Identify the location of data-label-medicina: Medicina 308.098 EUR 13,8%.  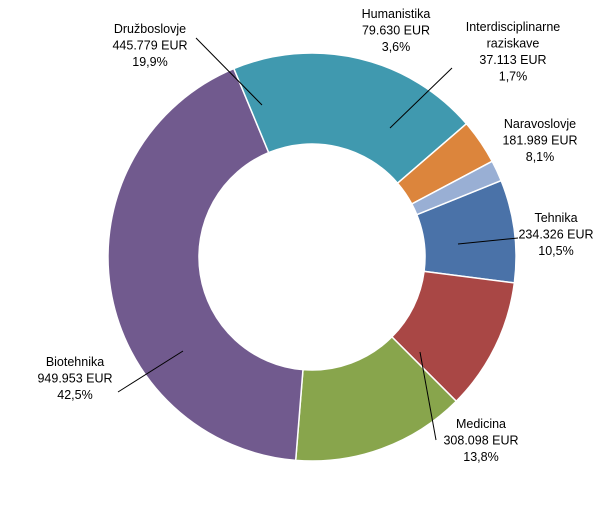
(480, 440).